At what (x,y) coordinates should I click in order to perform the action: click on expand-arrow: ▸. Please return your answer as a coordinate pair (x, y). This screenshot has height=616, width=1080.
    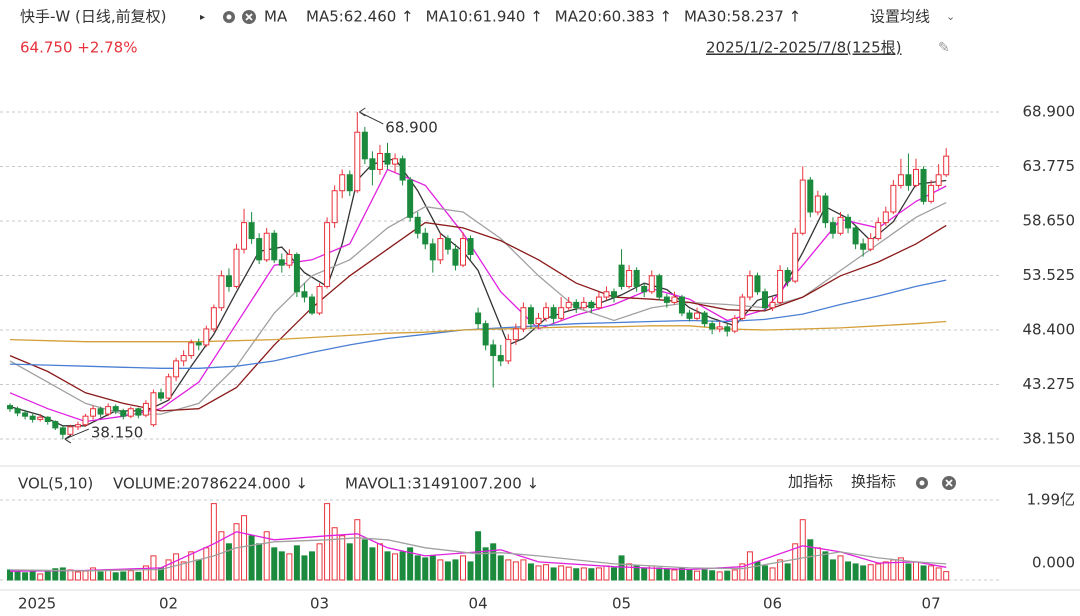
    Looking at the image, I should click on (202, 17).